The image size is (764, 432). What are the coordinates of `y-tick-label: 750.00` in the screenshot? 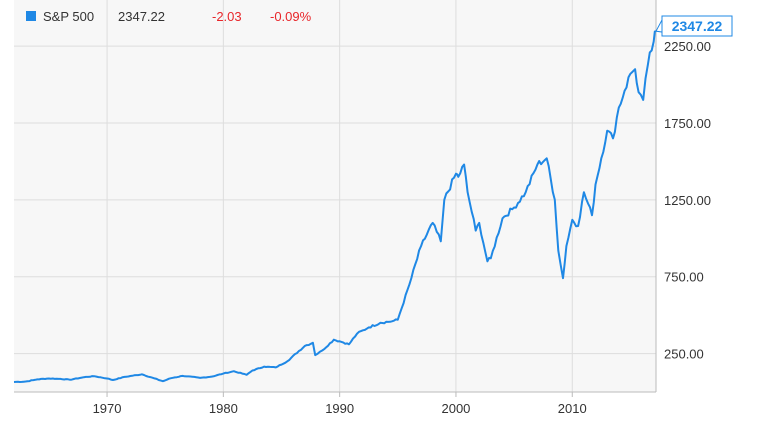 It's located at (684, 277).